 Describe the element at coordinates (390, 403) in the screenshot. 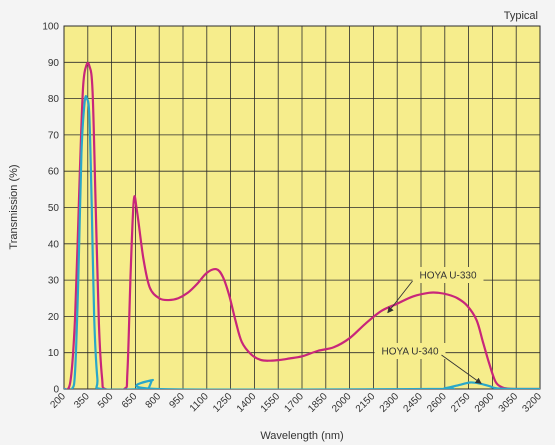

I see `x-tick-label: 2300` at that location.